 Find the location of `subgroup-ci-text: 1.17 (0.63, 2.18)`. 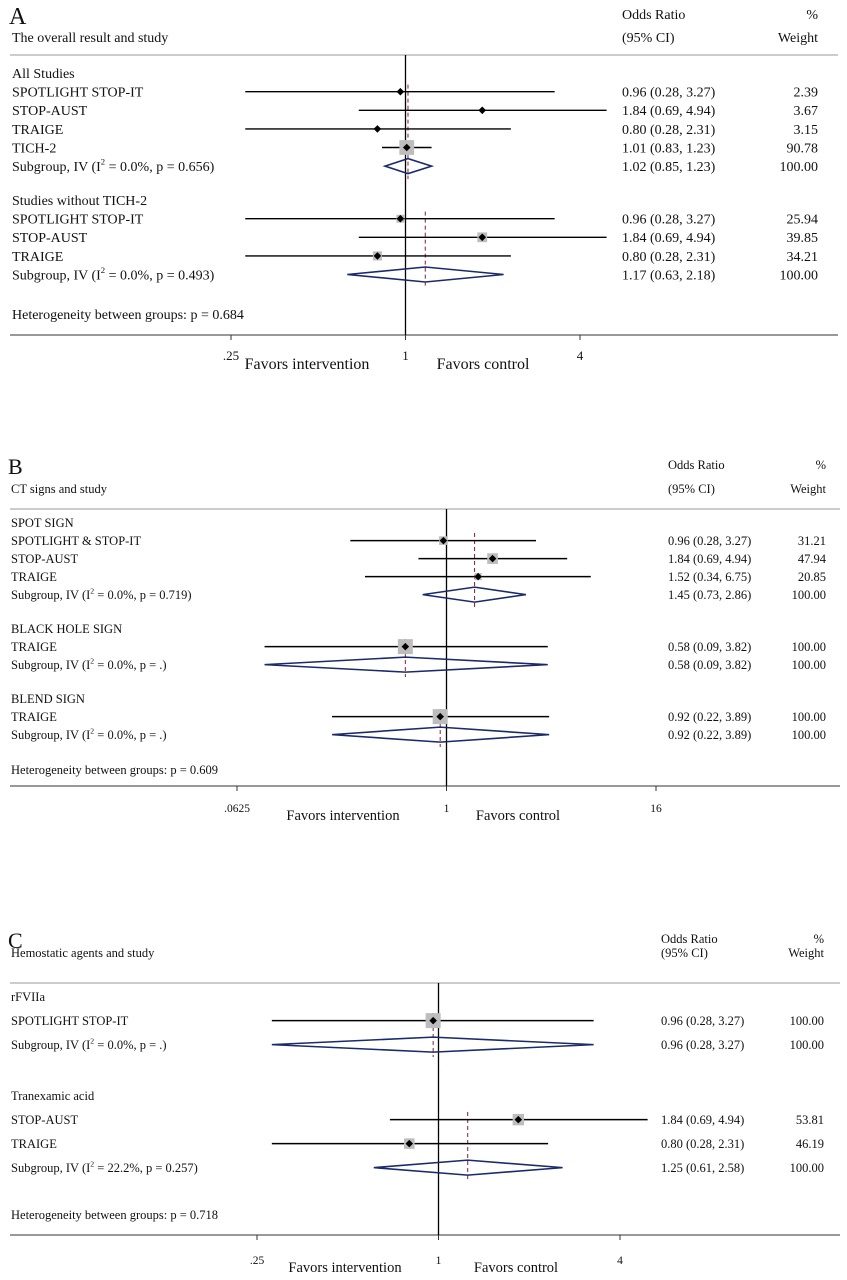

subgroup-ci-text: 1.17 (0.63, 2.18) is located at coordinates (669, 275).